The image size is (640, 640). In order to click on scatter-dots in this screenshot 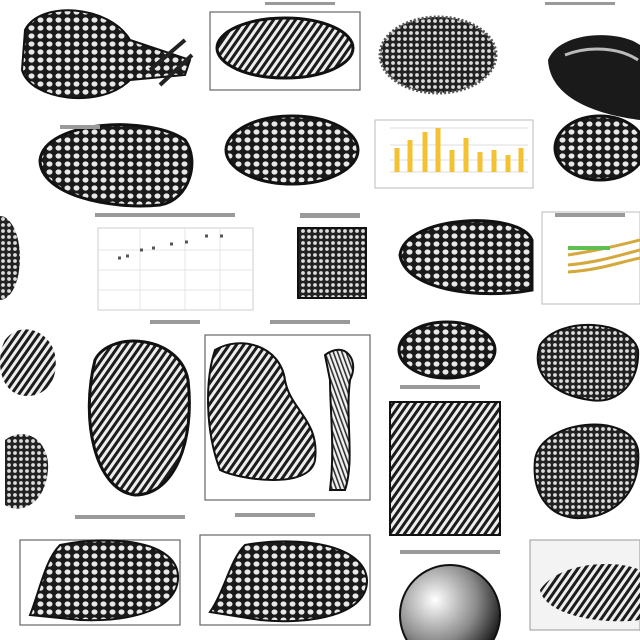, I will do `click(170, 247)`.